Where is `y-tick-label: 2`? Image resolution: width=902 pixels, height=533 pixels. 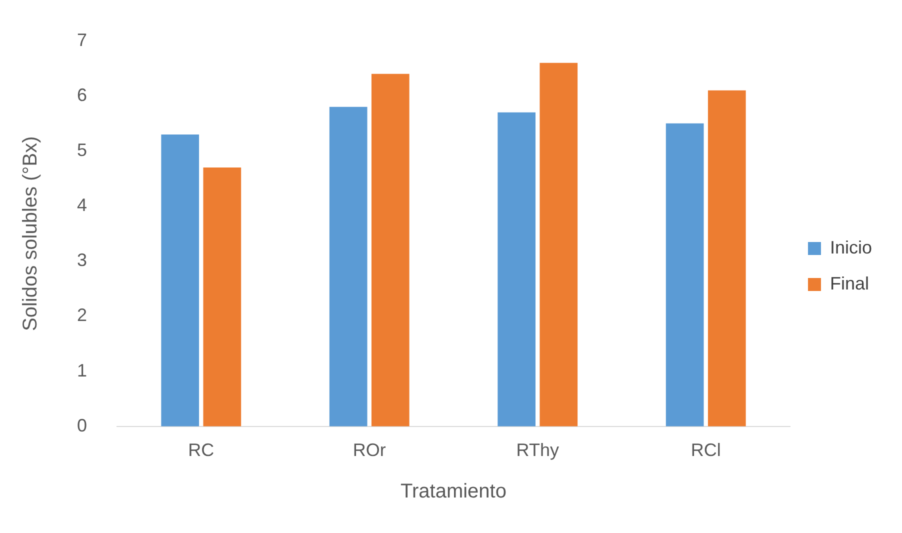 y-tick-label: 2 is located at coordinates (82, 315).